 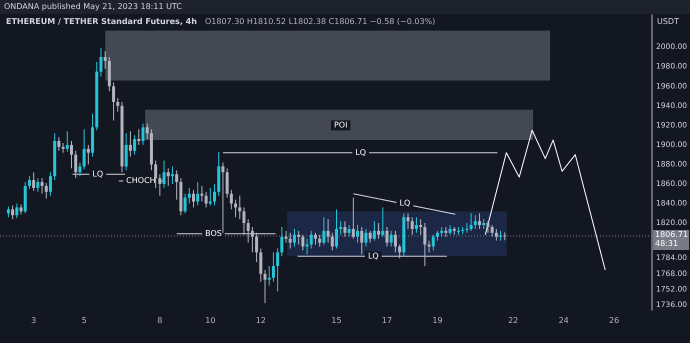 What do you see at coordinates (93, 7) in the screenshot?
I see `text: ONDANA published May 21, 2023 18:11 UTC` at bounding box center [93, 7].